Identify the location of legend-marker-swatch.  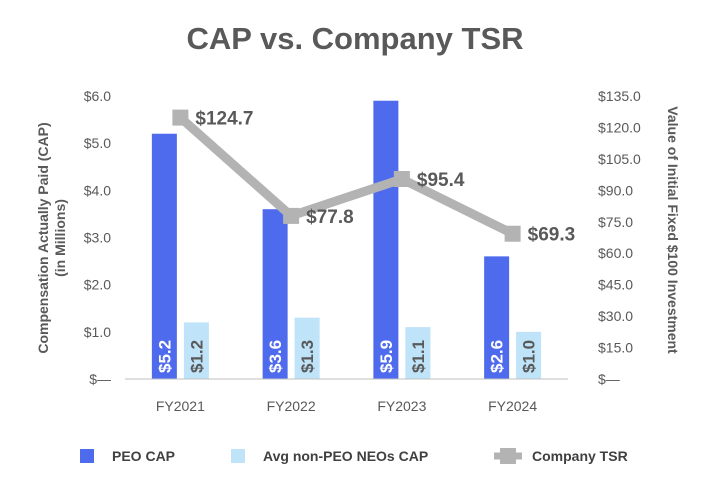
(508, 456).